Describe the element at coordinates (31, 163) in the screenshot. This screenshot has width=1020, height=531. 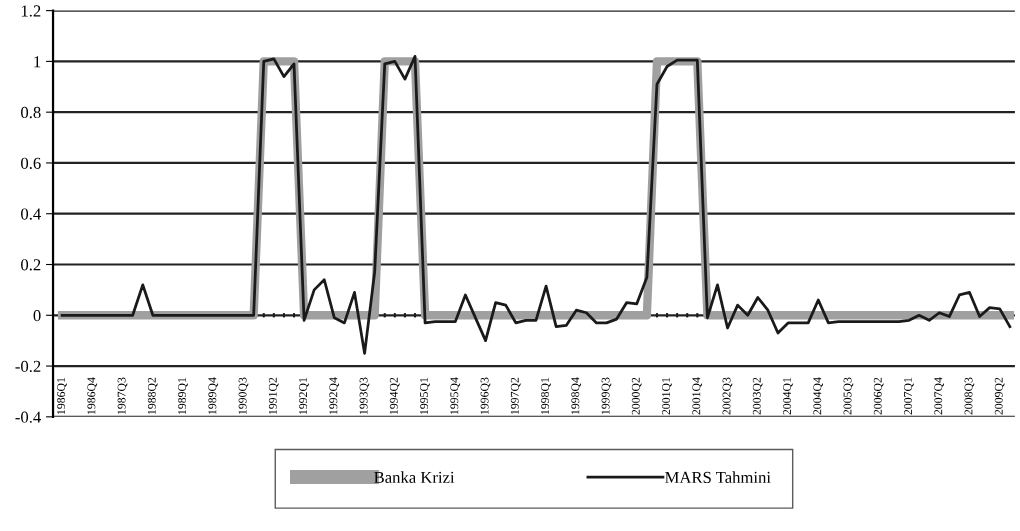
I see `y-tick-label: 0.6` at that location.